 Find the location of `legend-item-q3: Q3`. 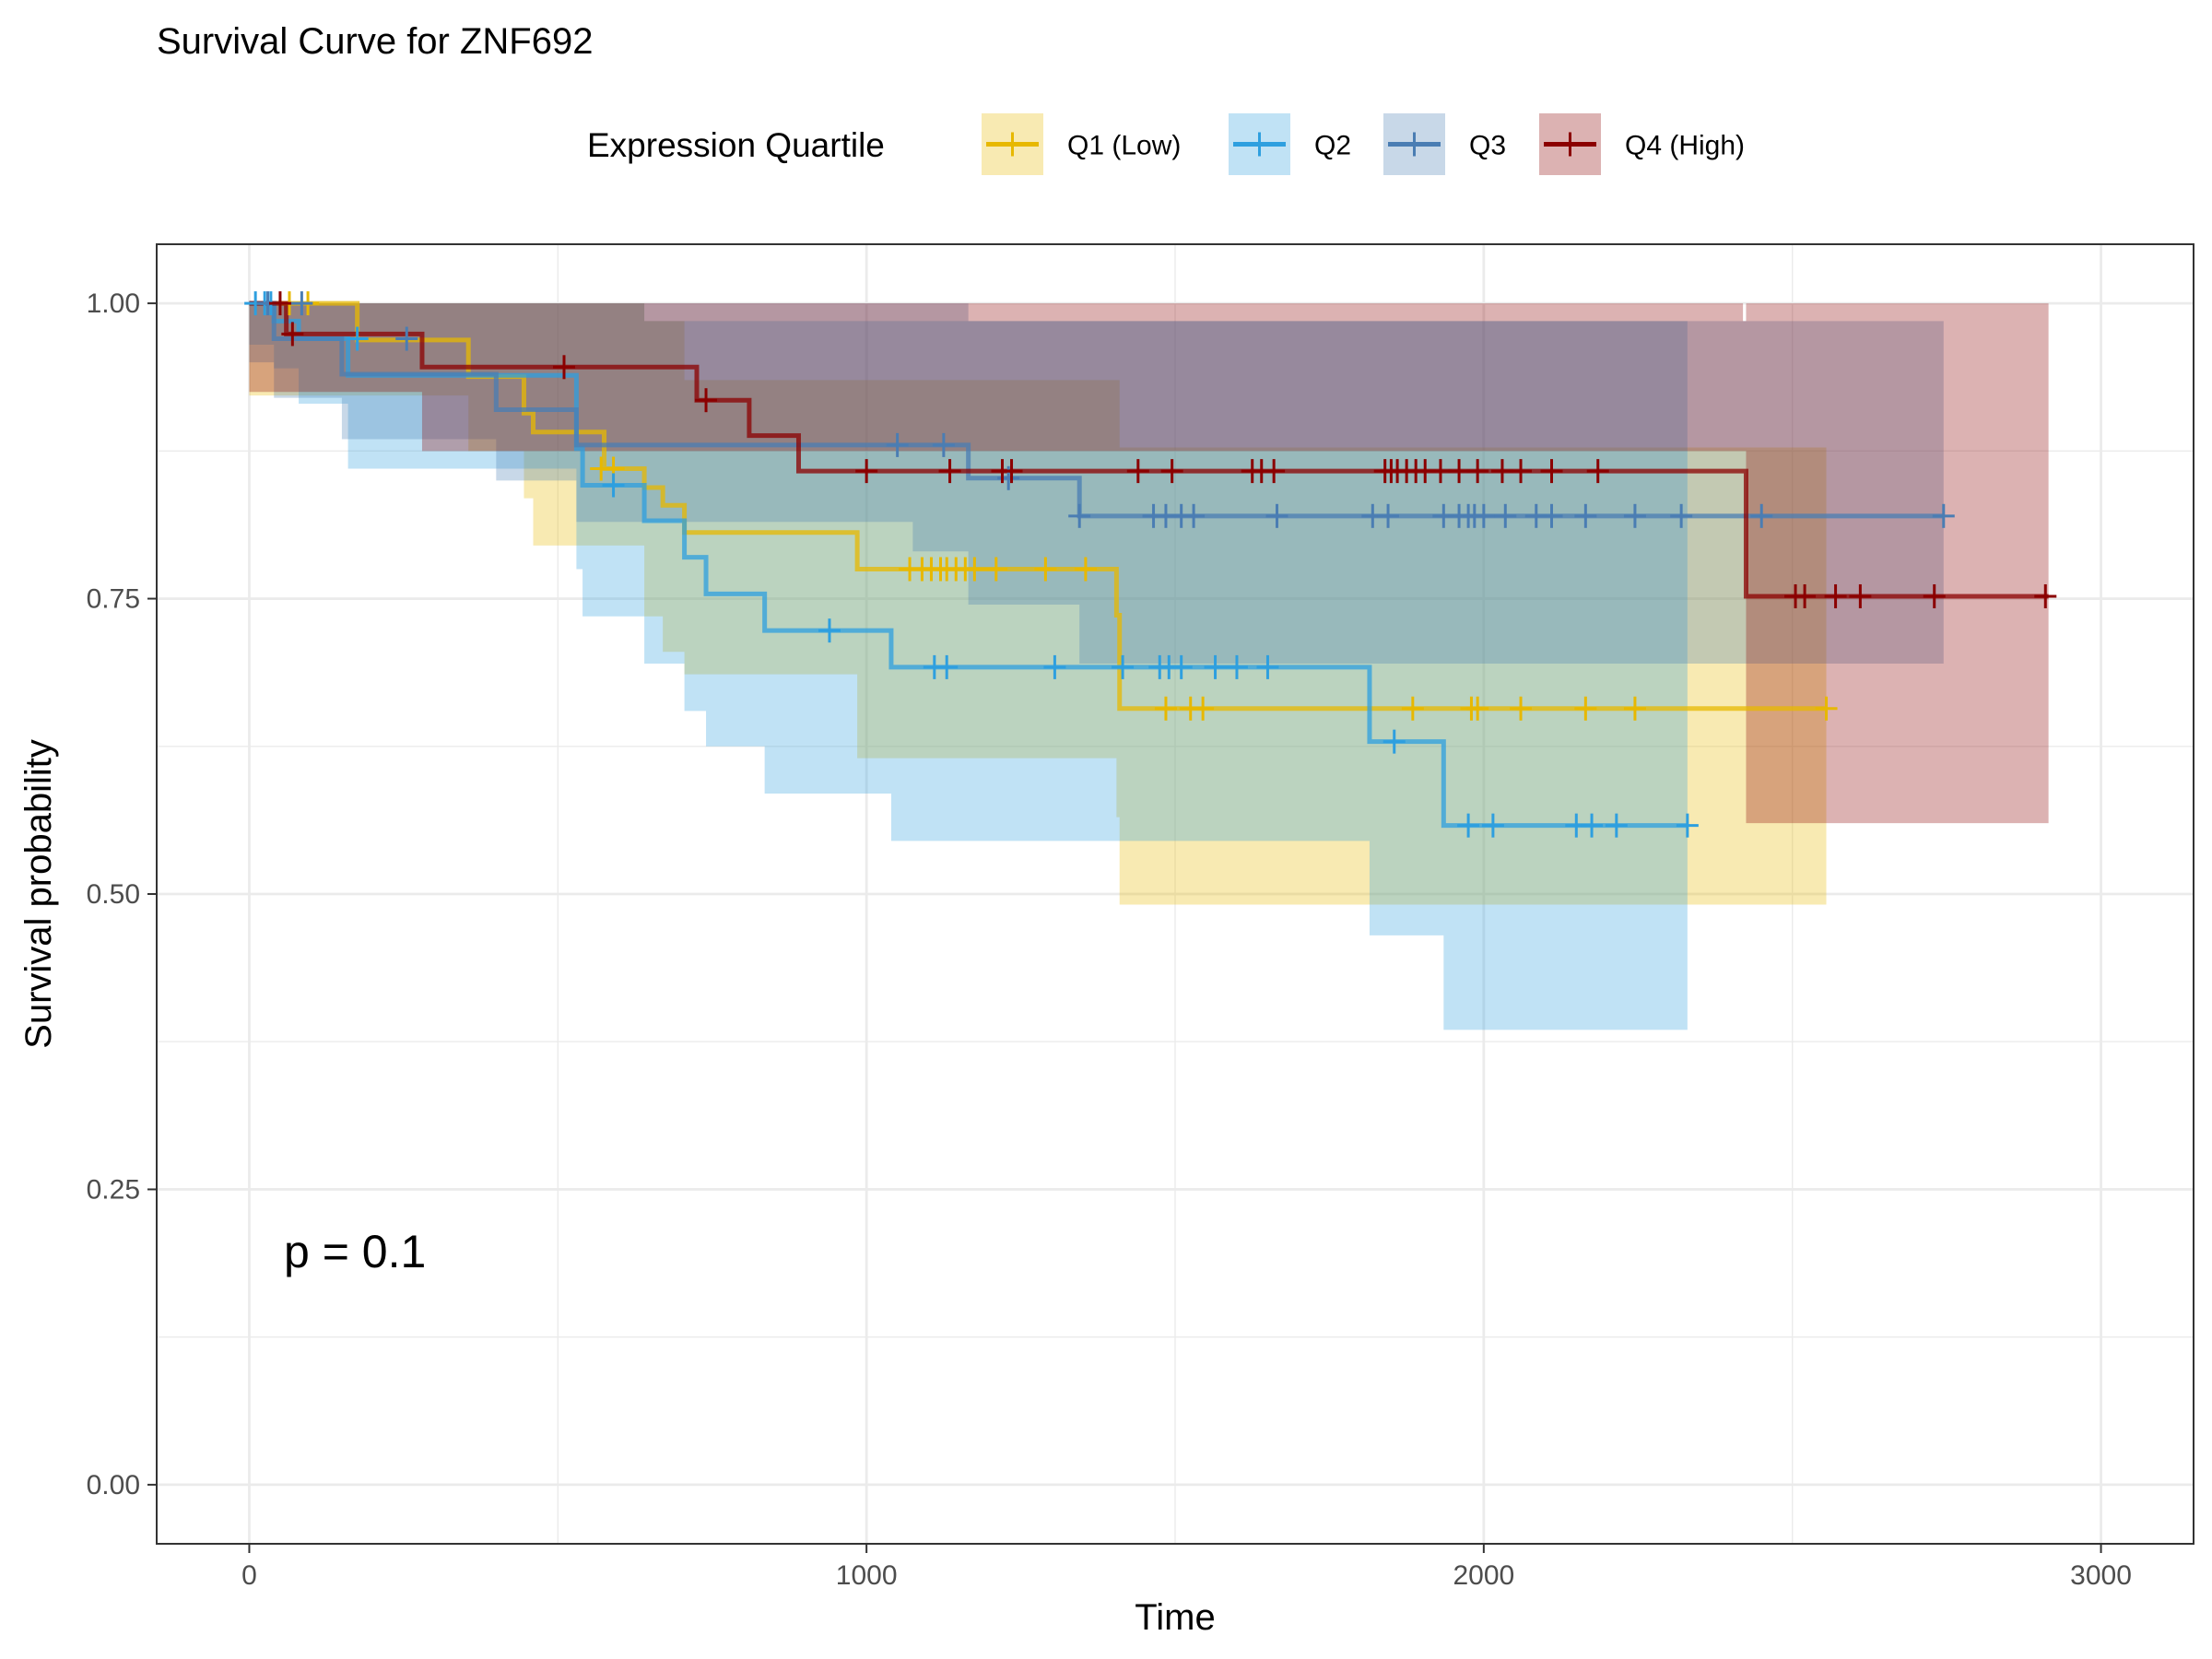

legend-item-q3: Q3 is located at coordinates (1444, 144).